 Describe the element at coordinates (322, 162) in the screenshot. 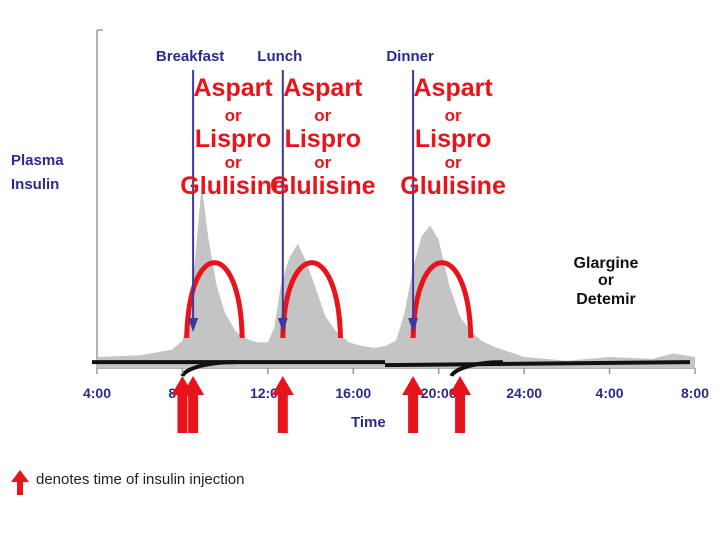

I see `rapid-acting-label-2-line-4: or` at that location.